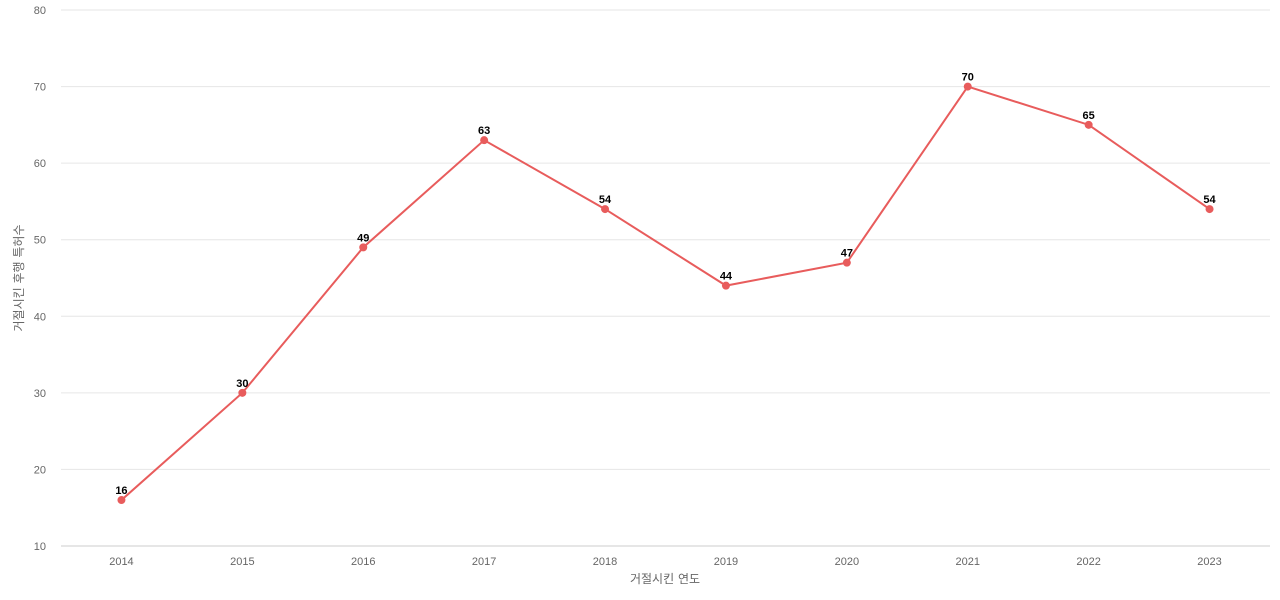 The height and width of the screenshot is (600, 1280). I want to click on y-tick-label: 50, so click(40, 241).